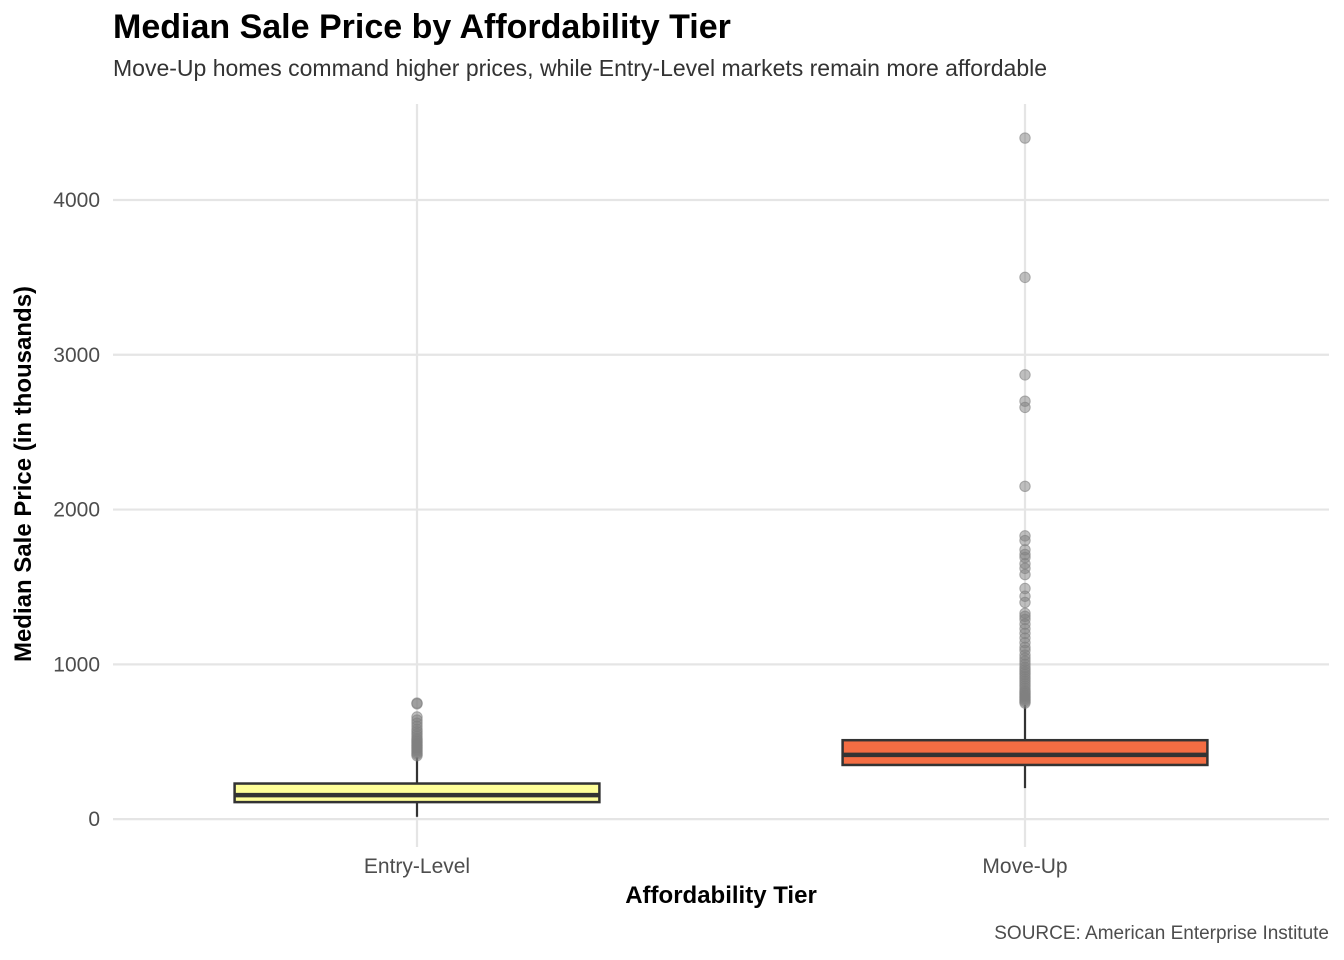  Describe the element at coordinates (76, 200) in the screenshot. I see `y-tick-label: 4000` at that location.